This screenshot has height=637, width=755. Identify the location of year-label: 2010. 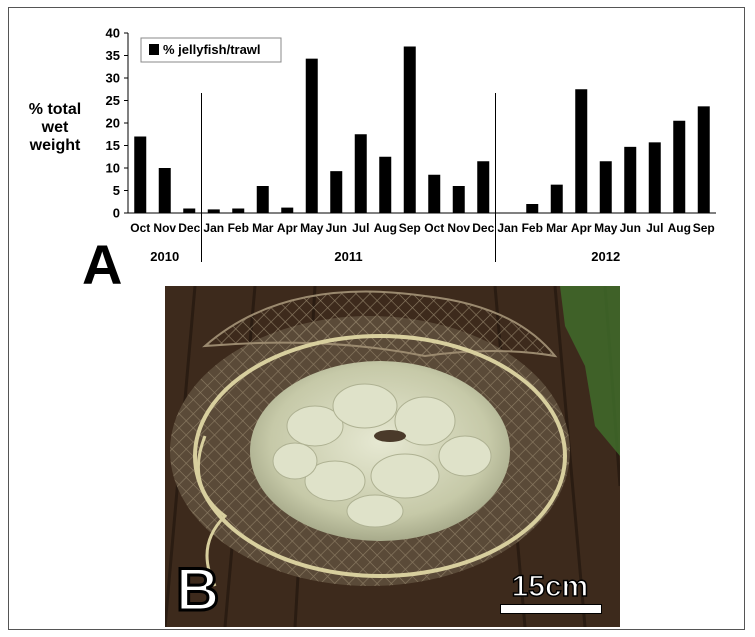
(164, 256).